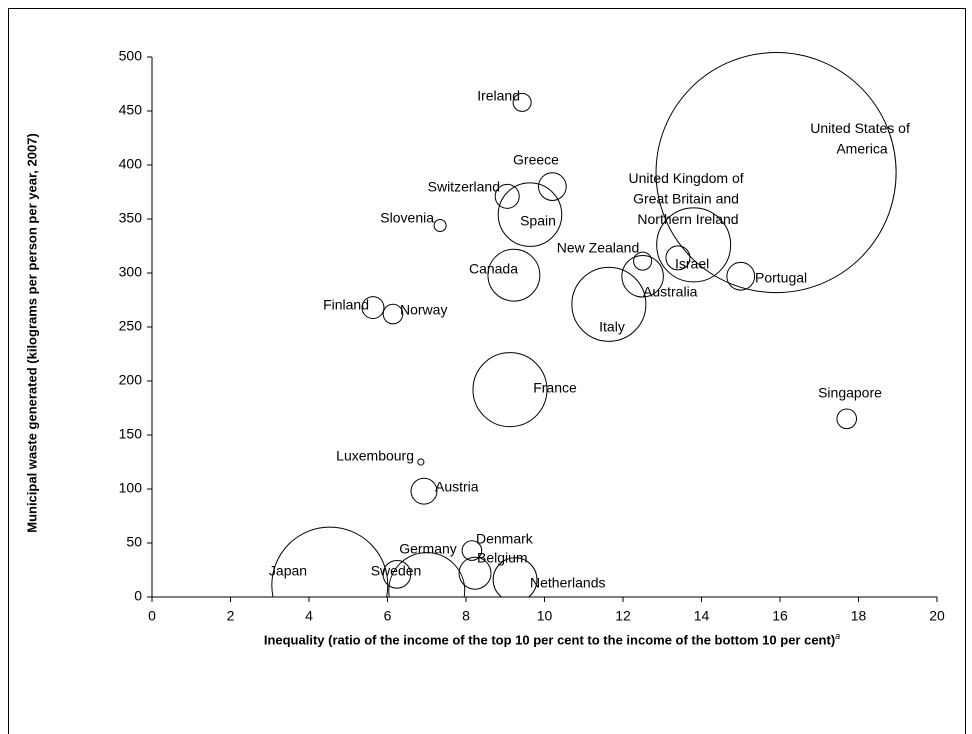 The height and width of the screenshot is (734, 972). What do you see at coordinates (231, 616) in the screenshot?
I see `x-tick-label: 2` at bounding box center [231, 616].